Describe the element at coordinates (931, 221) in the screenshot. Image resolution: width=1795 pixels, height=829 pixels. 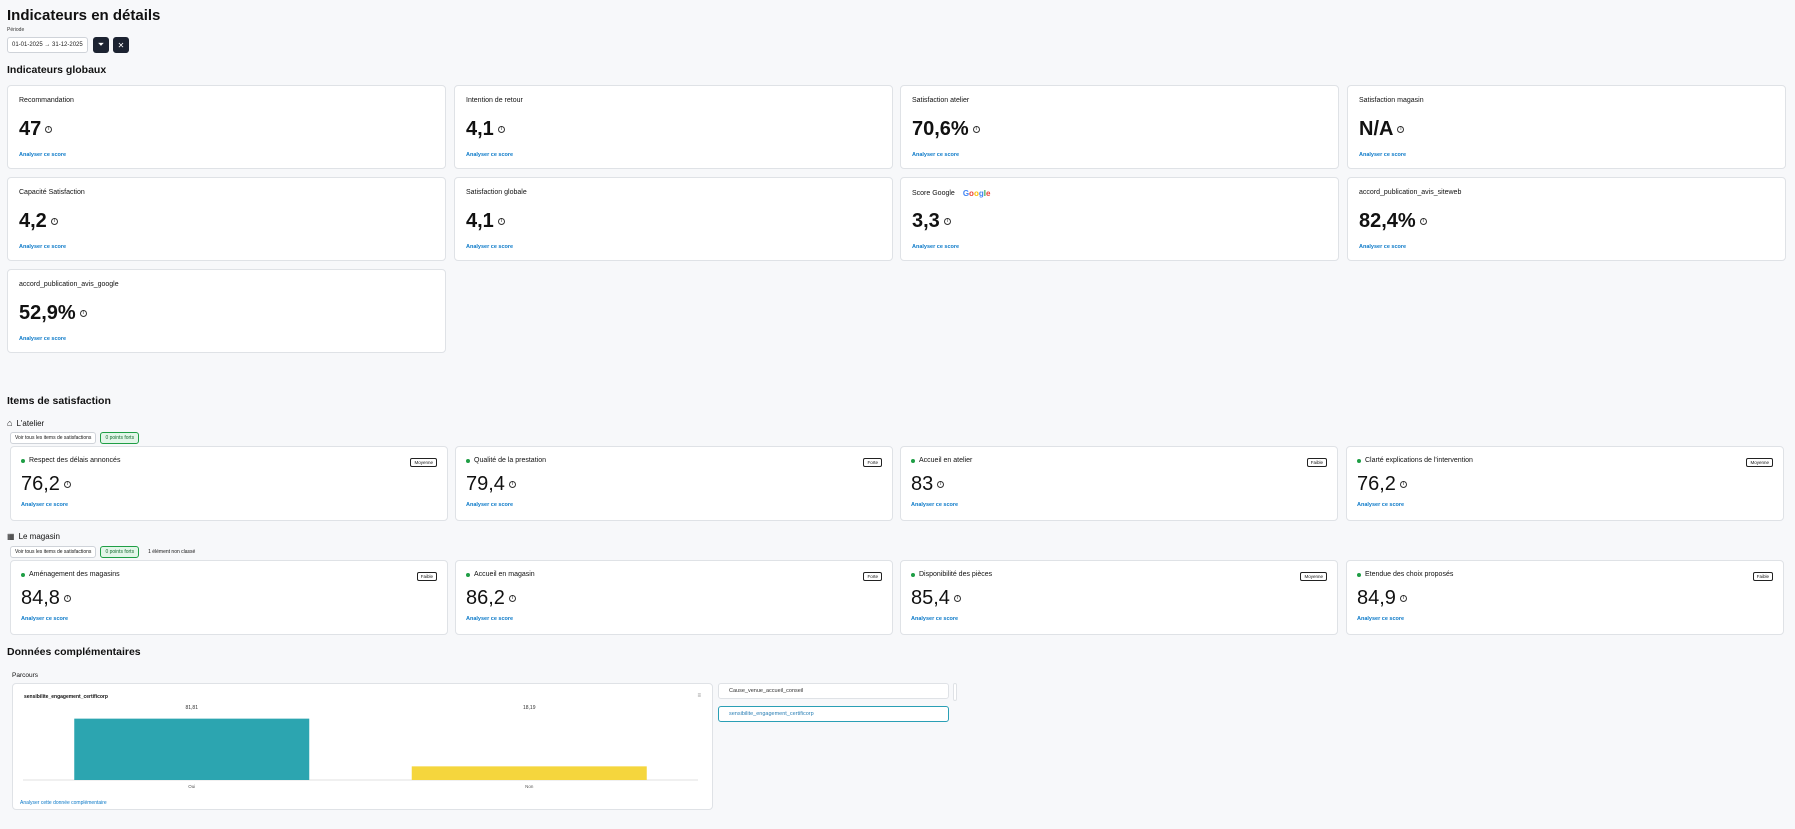
I see `indicator-value: 3,3 i` at that location.